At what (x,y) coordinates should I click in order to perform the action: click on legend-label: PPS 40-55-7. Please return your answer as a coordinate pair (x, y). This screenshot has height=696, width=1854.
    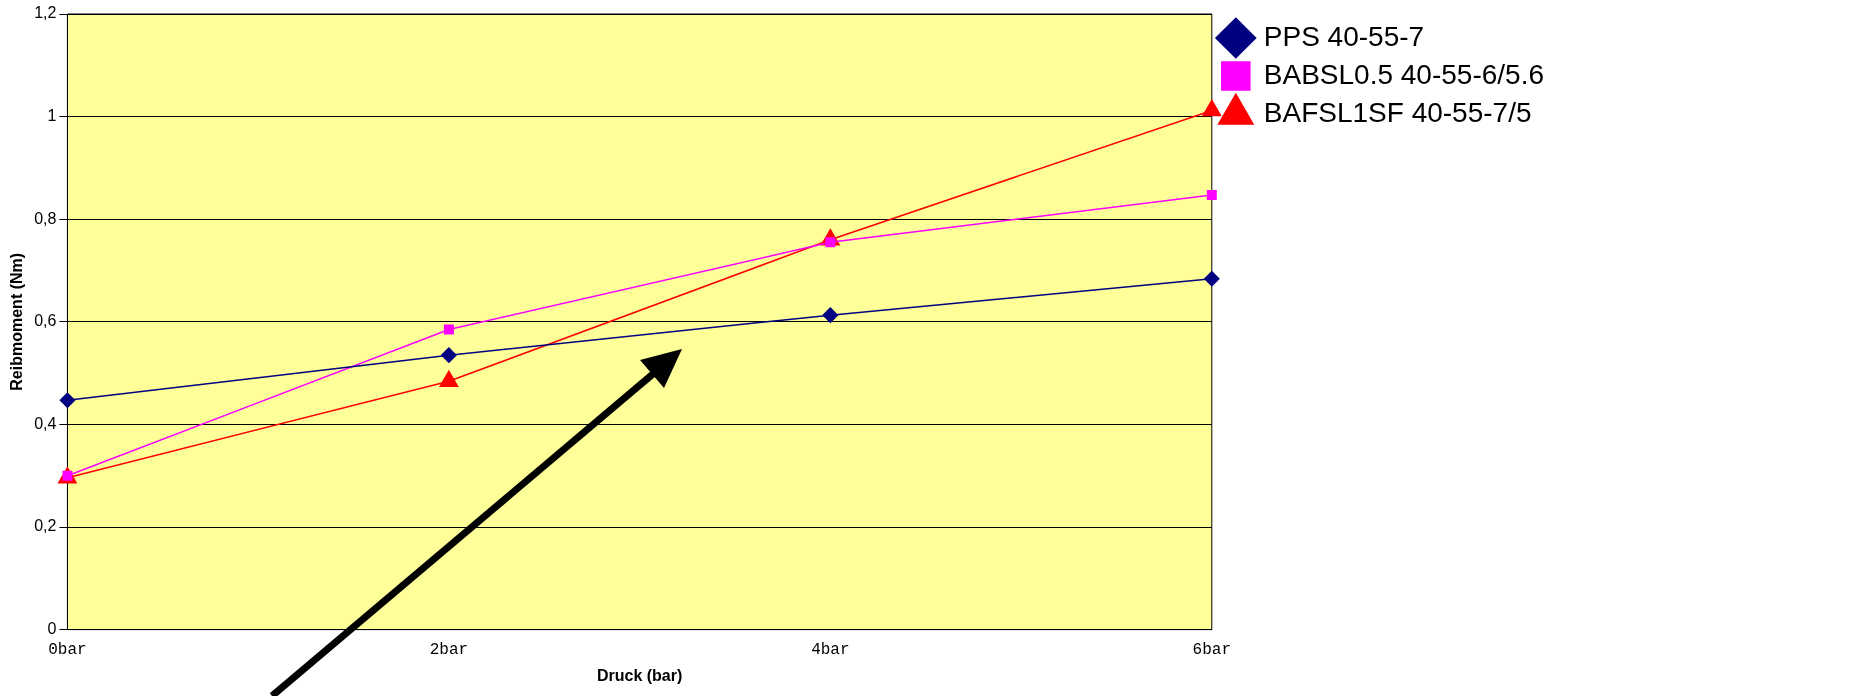
    Looking at the image, I should click on (1344, 36).